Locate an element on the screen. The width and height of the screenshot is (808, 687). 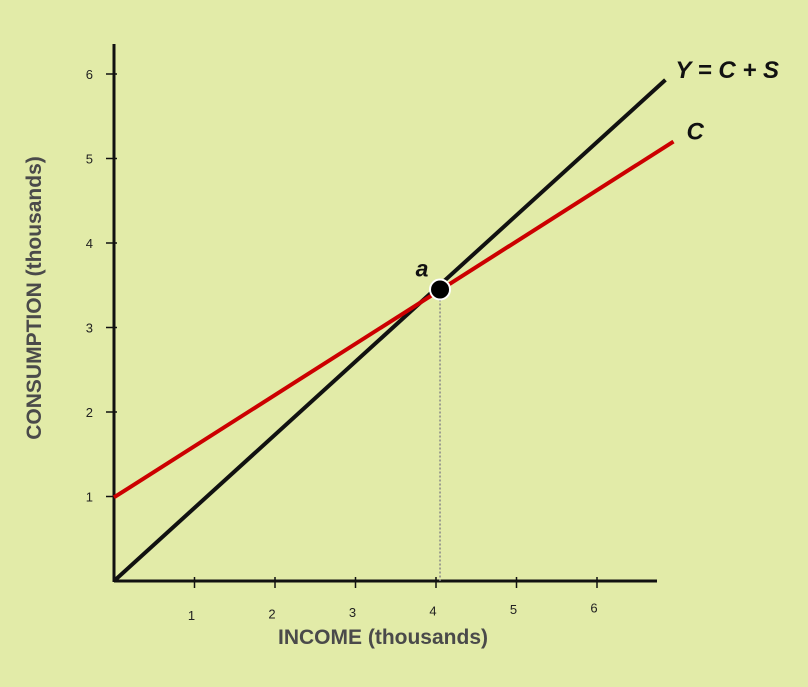
y-tick-label-1: 1 is located at coordinates (89, 497).